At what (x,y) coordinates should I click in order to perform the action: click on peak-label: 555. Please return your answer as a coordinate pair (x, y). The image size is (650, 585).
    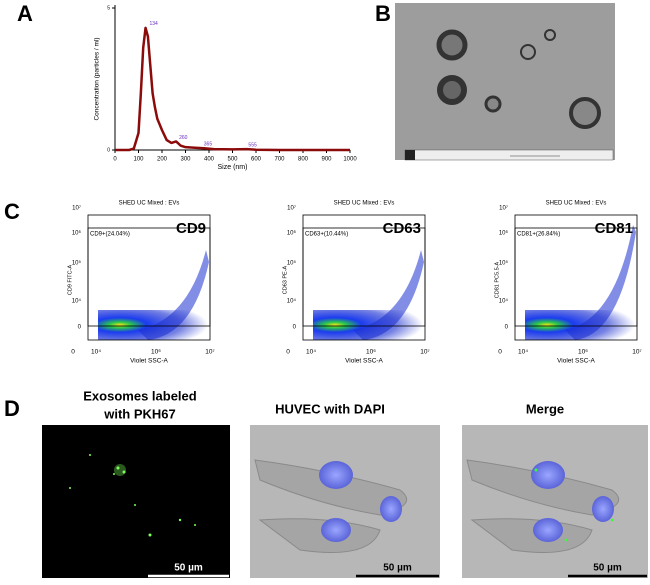
    Looking at the image, I should click on (252, 145).